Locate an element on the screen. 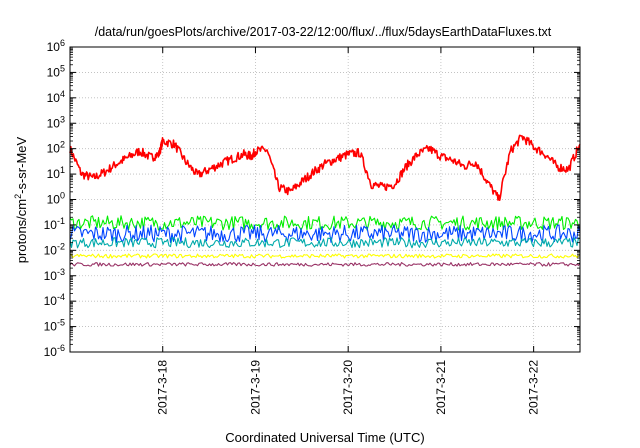 This screenshot has width=640, height=448. y-tick-label: 10⁵ is located at coordinates (56, 71).